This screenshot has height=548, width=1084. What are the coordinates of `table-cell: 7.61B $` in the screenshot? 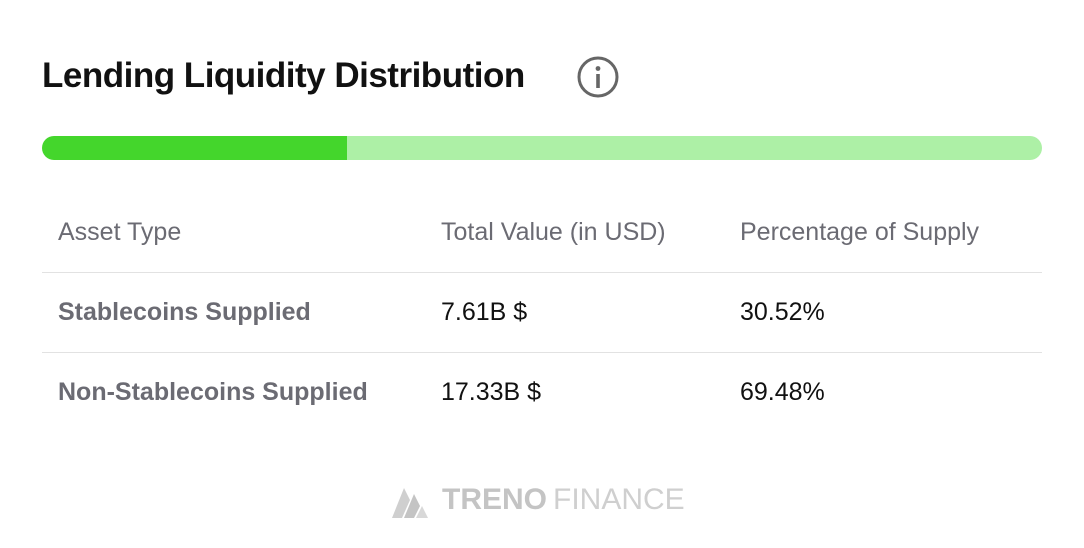 It's located at (590, 312).